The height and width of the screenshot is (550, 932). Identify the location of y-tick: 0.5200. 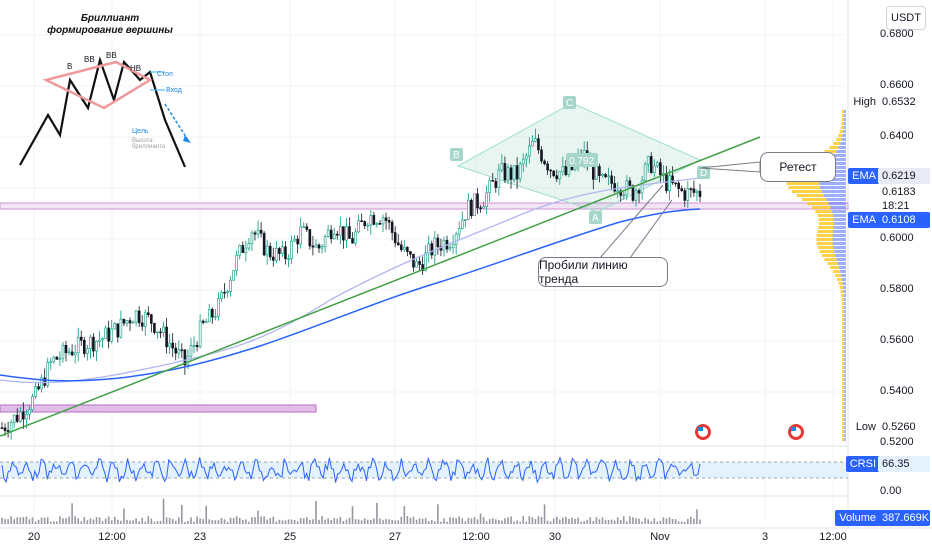
(897, 442).